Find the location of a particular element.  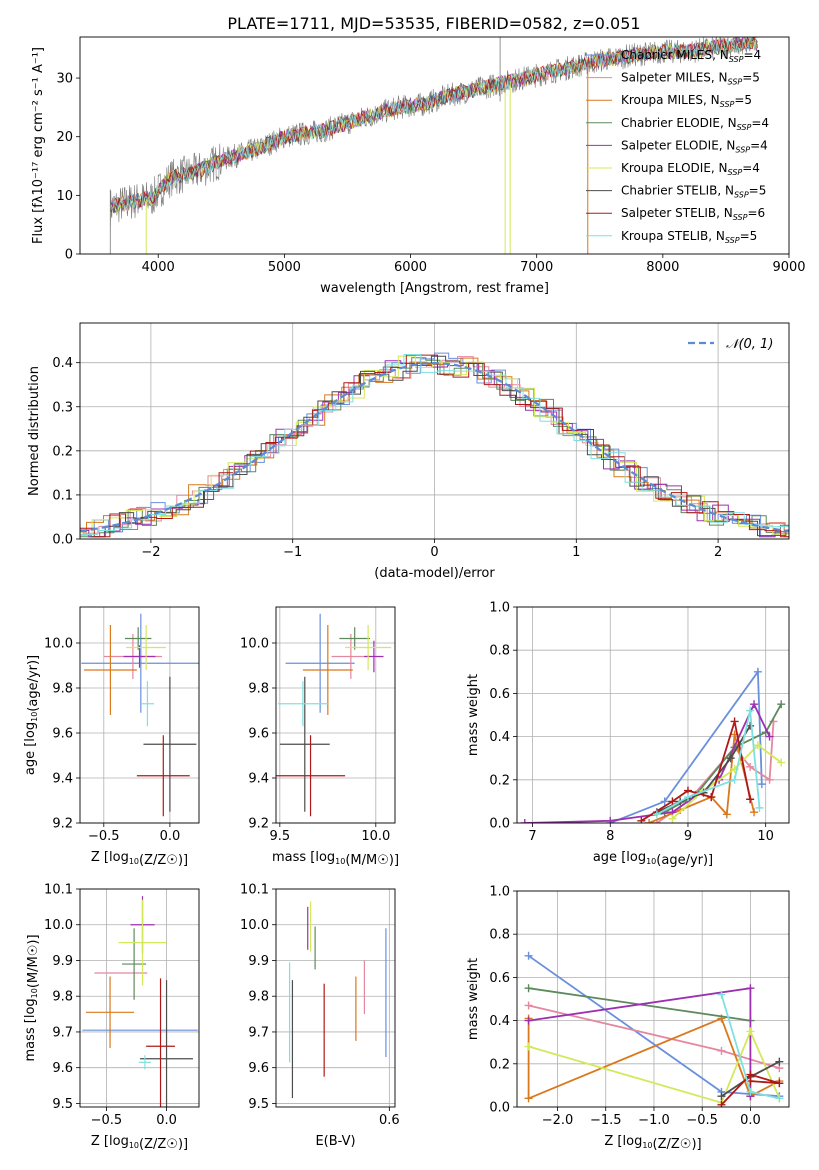

y-tick-label: 30 is located at coordinates (64, 79).